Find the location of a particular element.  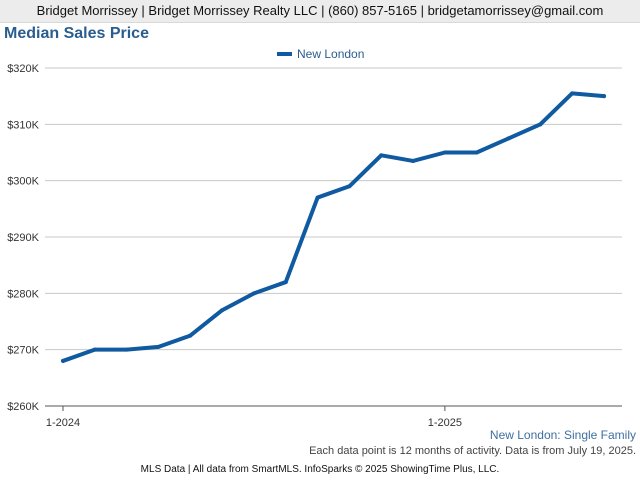

y-tick-label: $310K is located at coordinates (23, 125).